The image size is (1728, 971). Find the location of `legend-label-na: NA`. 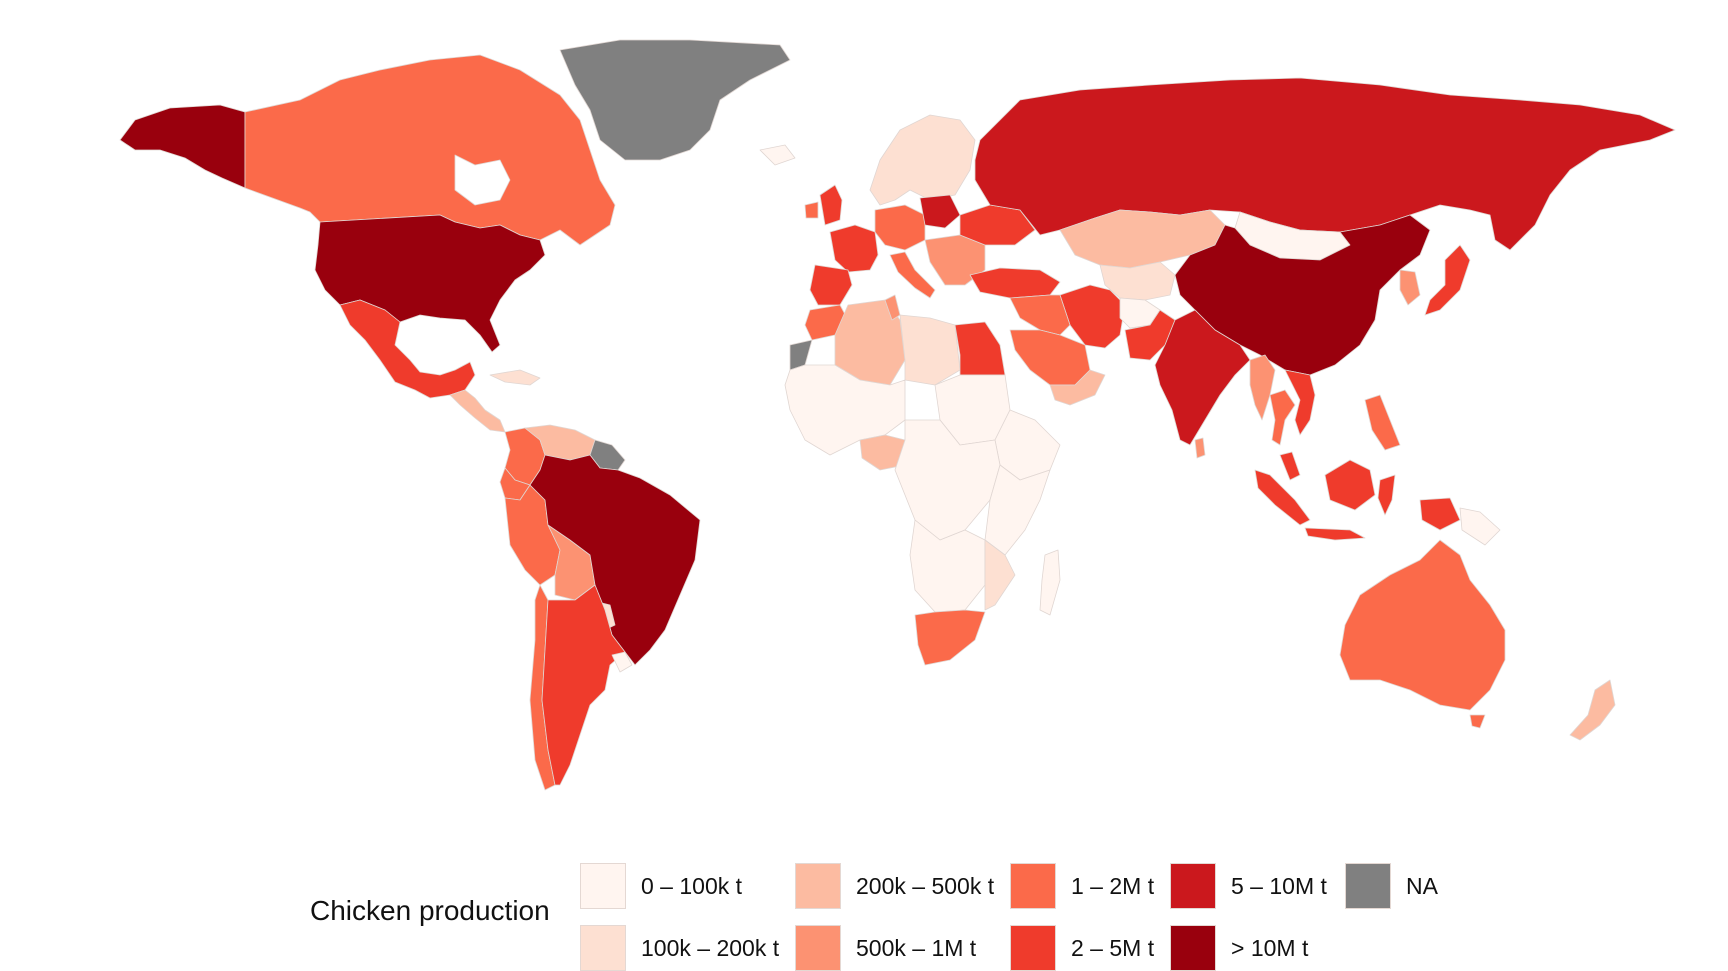

legend-label-na: NA is located at coordinates (1422, 885).